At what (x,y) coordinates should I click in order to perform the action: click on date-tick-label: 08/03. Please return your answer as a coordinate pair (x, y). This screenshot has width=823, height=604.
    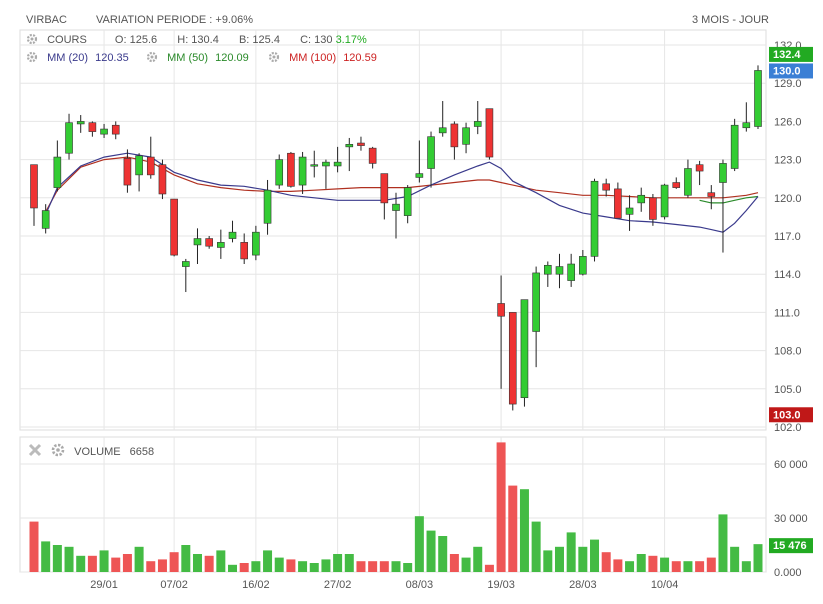
    Looking at the image, I should click on (420, 585).